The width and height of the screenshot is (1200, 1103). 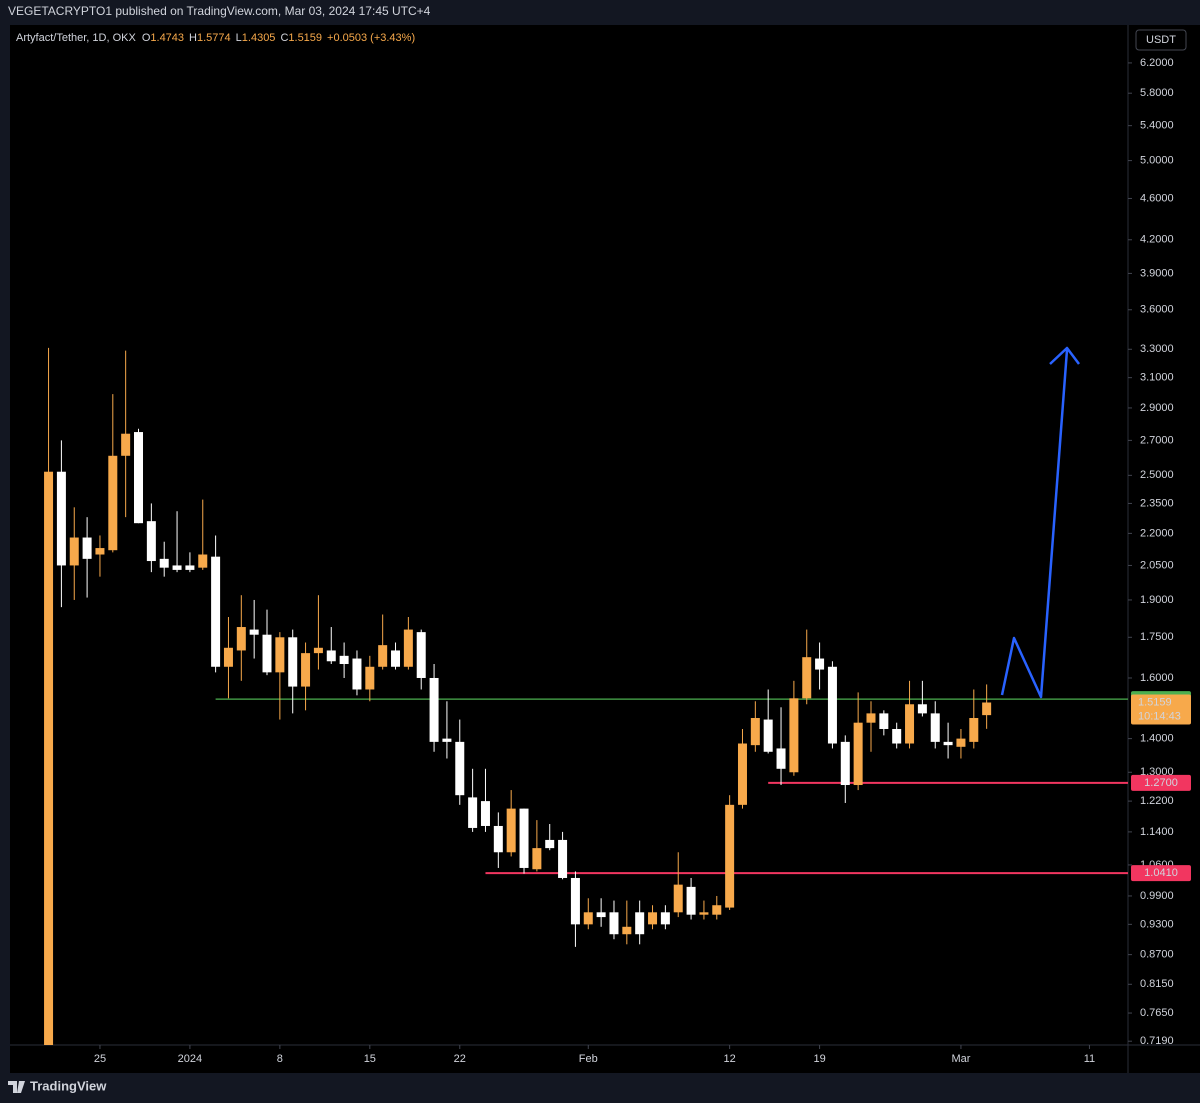 I want to click on y-tick-label: 1.6000, so click(x=1157, y=678).